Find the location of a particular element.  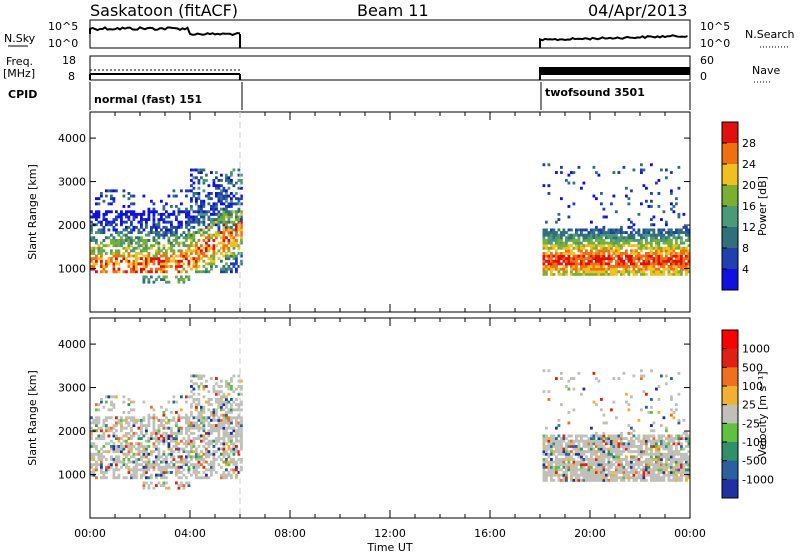

colorbar-tick-label: -25 is located at coordinates (751, 423).